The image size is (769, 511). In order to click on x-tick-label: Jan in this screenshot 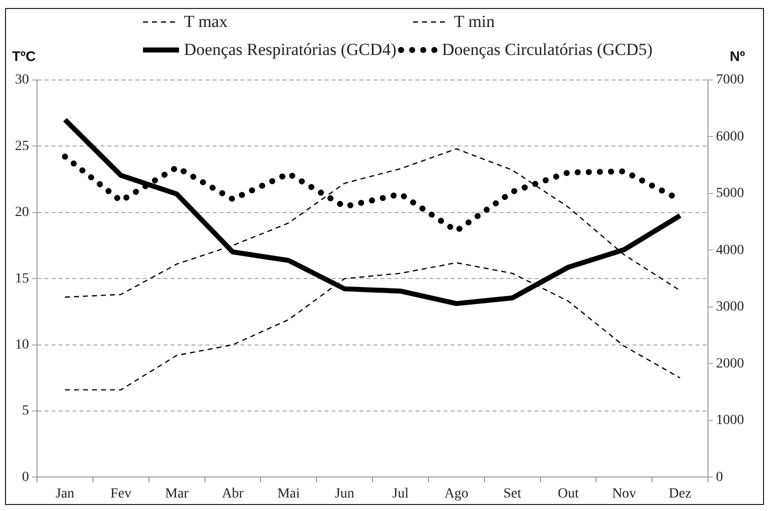, I will do `click(65, 494)`.